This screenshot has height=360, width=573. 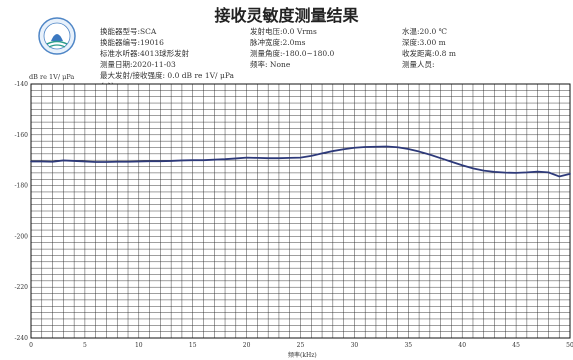 I want to click on frequency: 频率: None, so click(x=270, y=64).